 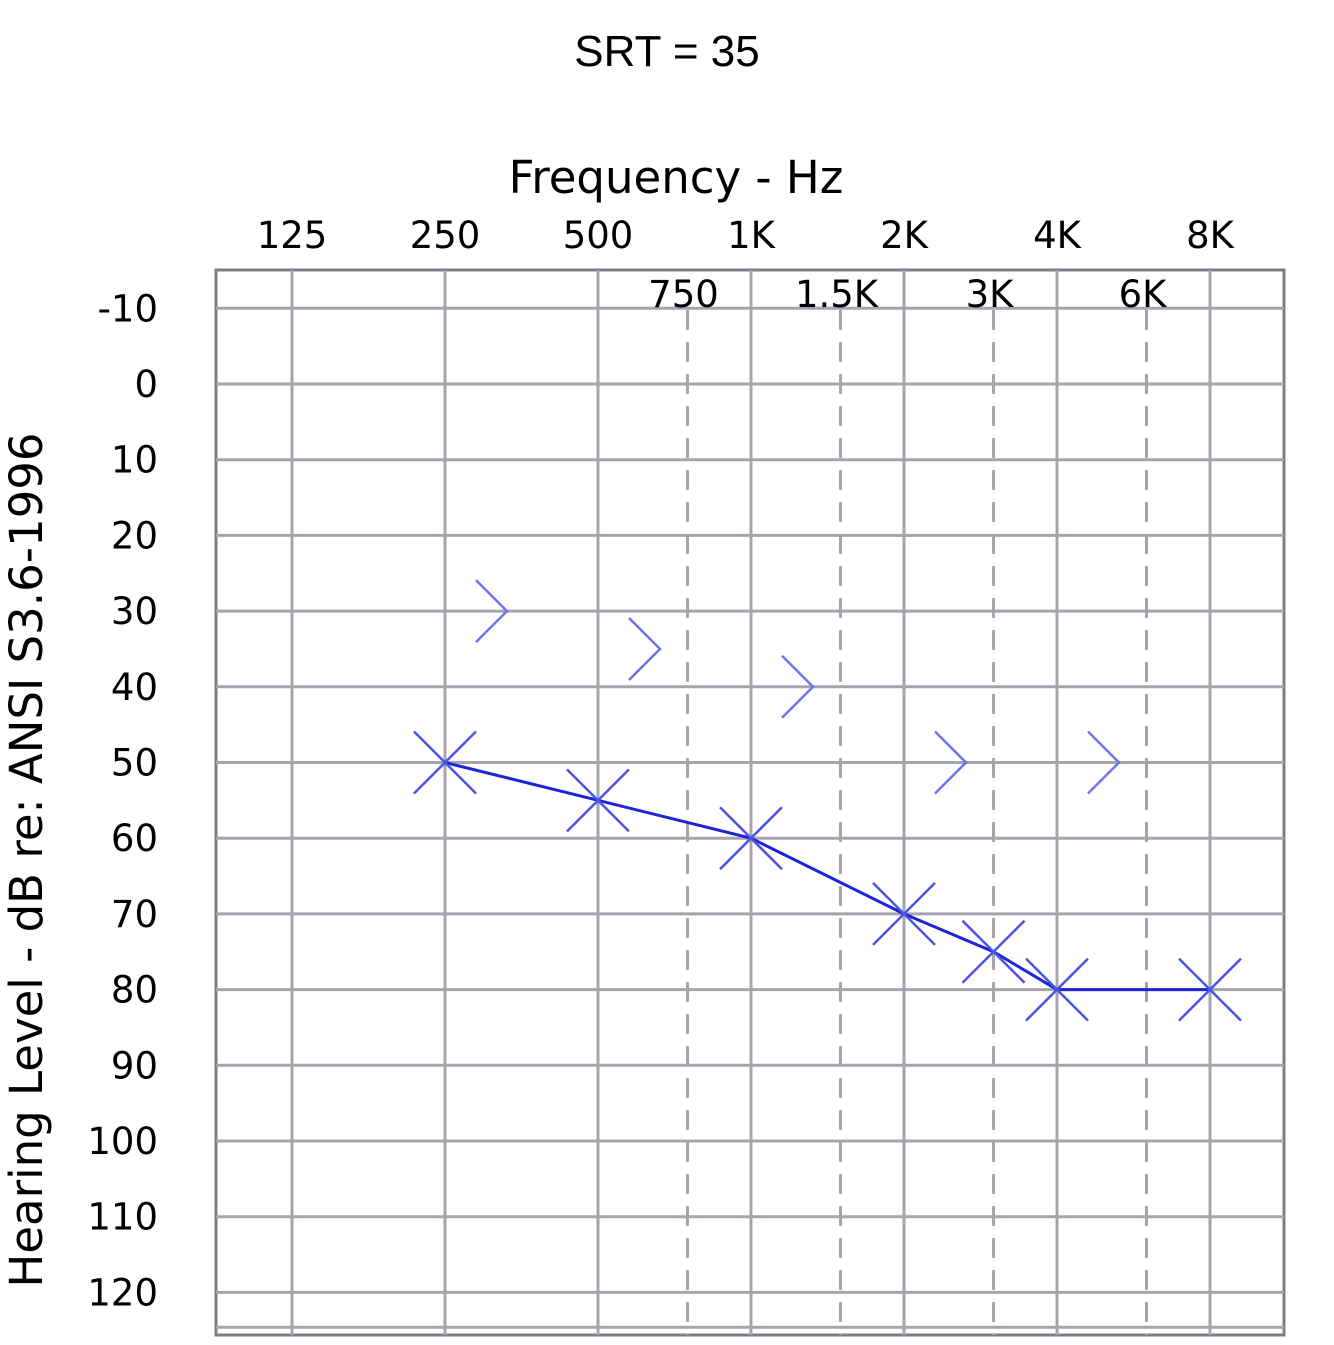 I want to click on y-tick-label: 70, so click(x=134, y=914).